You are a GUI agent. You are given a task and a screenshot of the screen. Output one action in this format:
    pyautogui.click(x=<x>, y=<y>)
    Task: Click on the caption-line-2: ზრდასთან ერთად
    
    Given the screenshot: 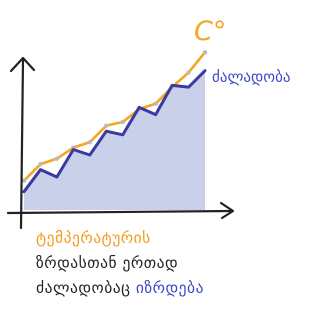 What is the action you would take?
    pyautogui.click(x=186, y=263)
    